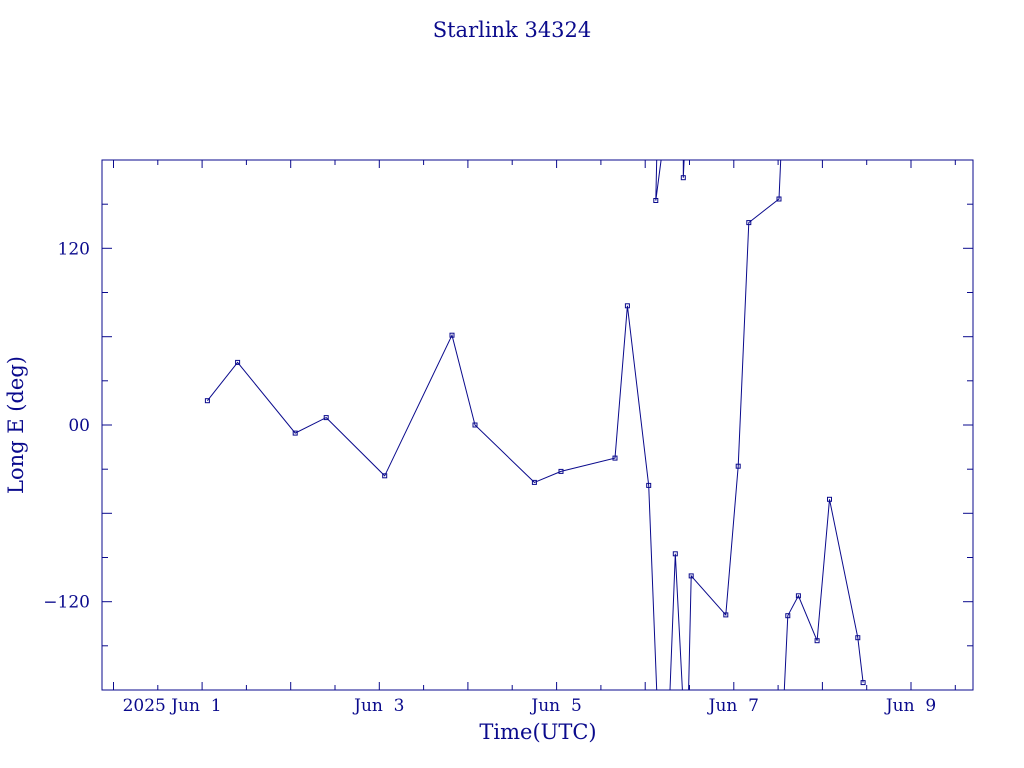 This screenshot has height=768, width=1024. What do you see at coordinates (378, 706) in the screenshot?
I see `x-tick-label: Jun 3` at bounding box center [378, 706].